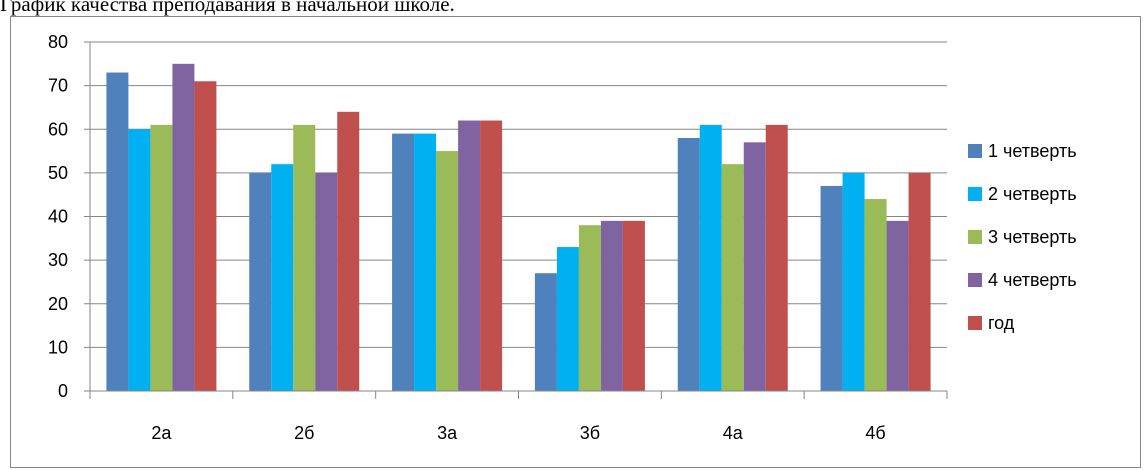 Image resolution: width=1144 pixels, height=470 pixels. Describe the element at coordinates (58, 42) in the screenshot. I see `y-tick-label: 80` at that location.